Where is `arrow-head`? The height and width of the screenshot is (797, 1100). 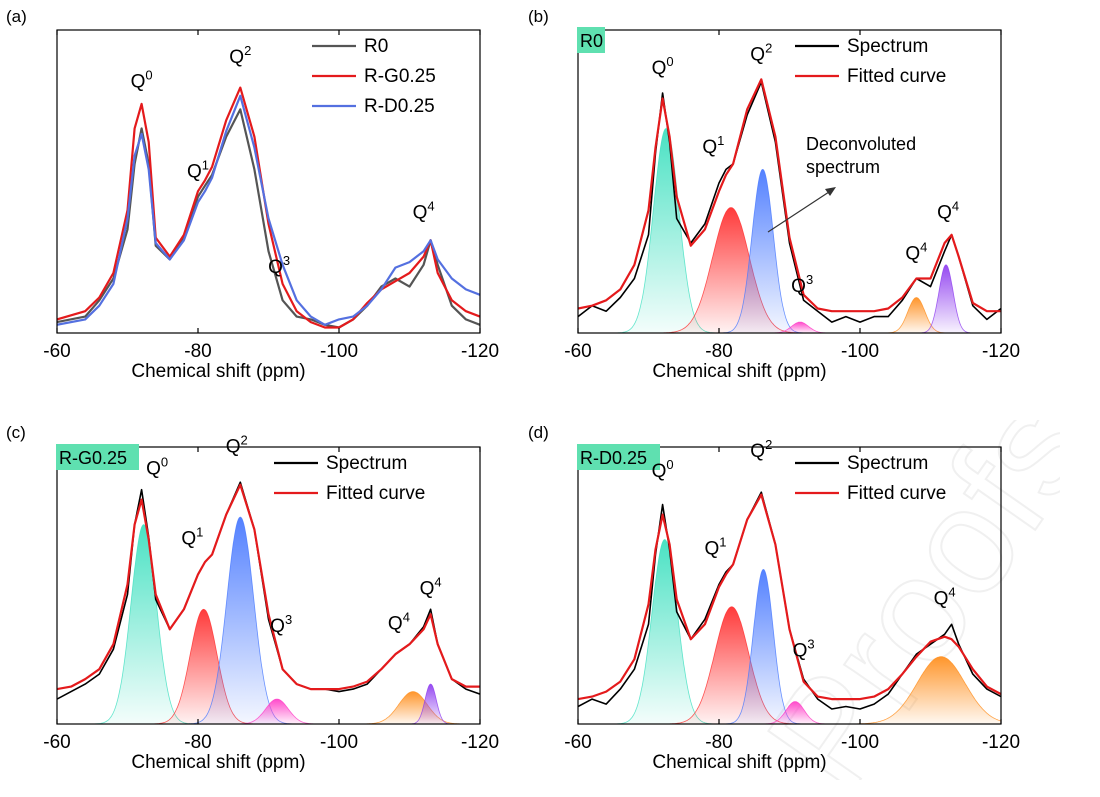 arrow-head is located at coordinates (830, 191).